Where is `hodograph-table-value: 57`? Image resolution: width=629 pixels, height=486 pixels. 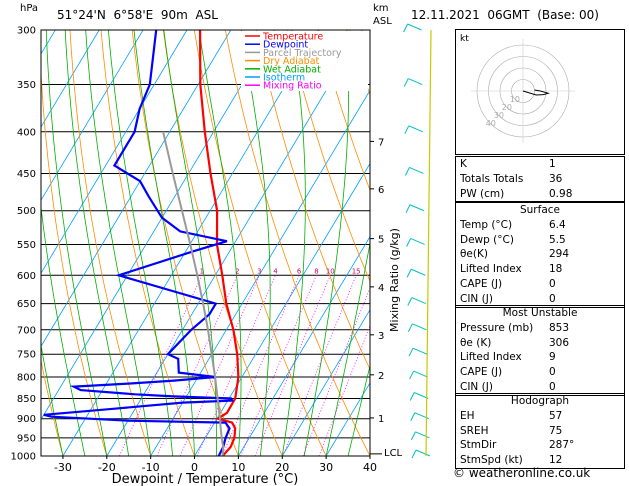
hodograph-table-value: 57 is located at coordinates (556, 415).